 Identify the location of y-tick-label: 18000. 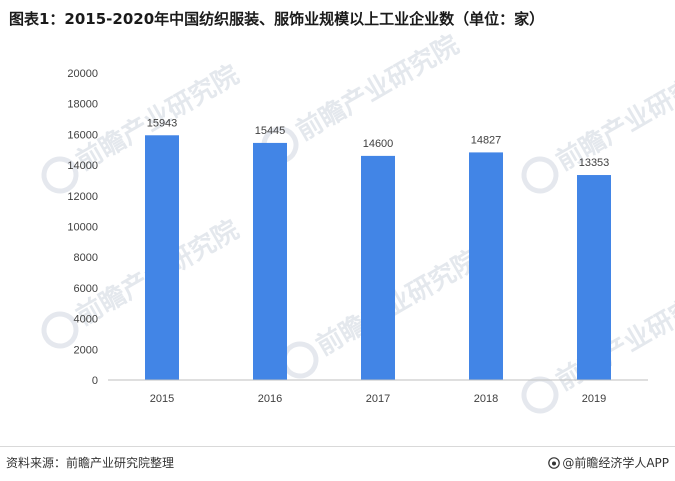
(82, 105).